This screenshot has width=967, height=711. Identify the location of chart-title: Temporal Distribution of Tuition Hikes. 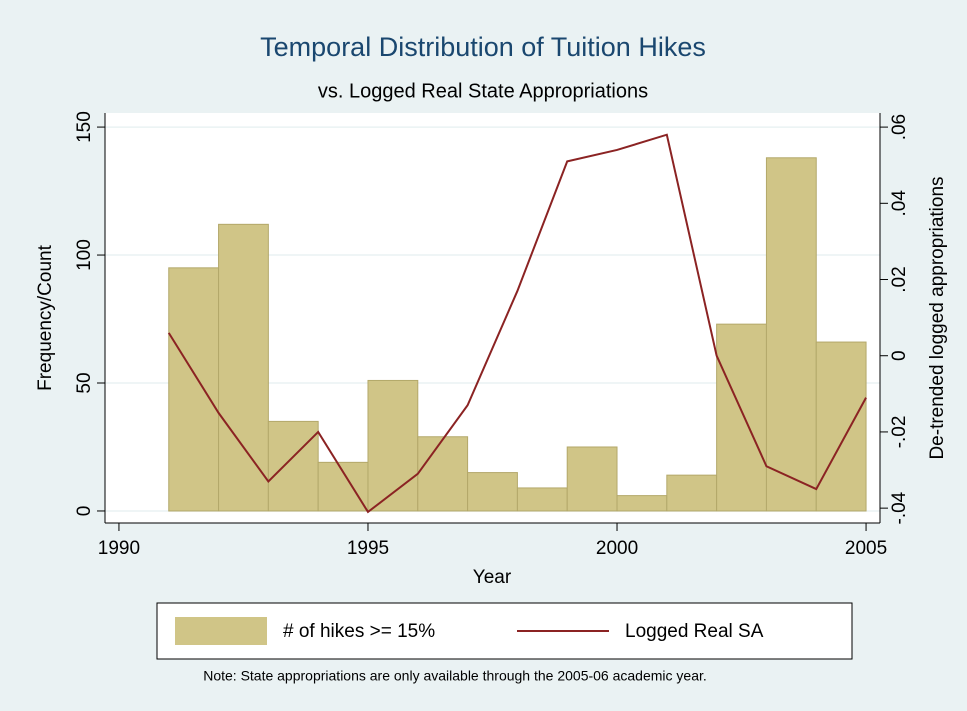
(483, 47).